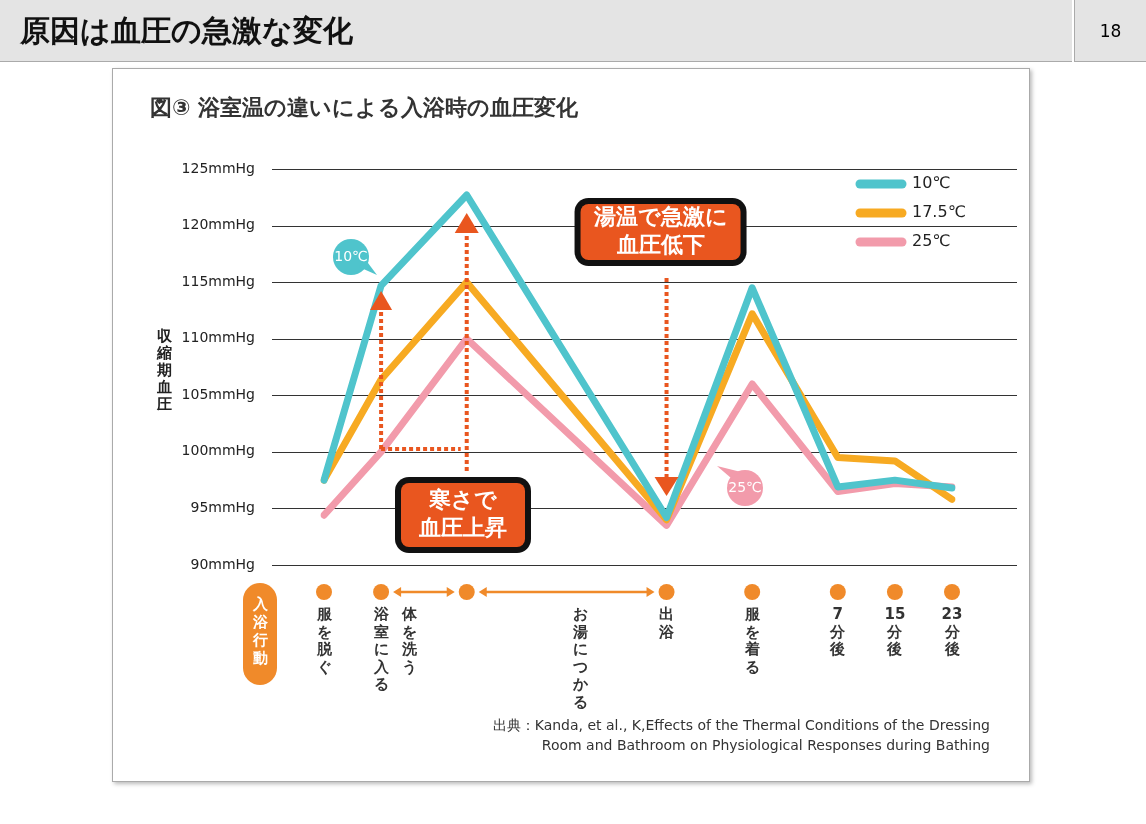 The width and height of the screenshot is (1146, 824). Describe the element at coordinates (745, 486) in the screenshot. I see `annotation: 25℃` at that location.